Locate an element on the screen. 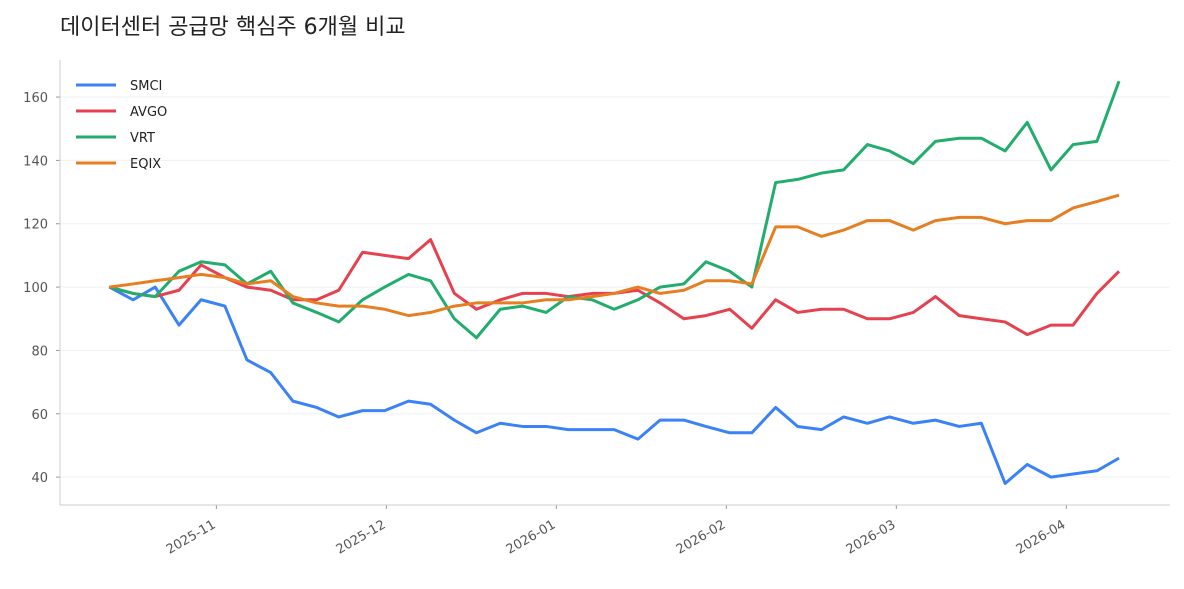  y-tick-label: 160 is located at coordinates (35, 98).